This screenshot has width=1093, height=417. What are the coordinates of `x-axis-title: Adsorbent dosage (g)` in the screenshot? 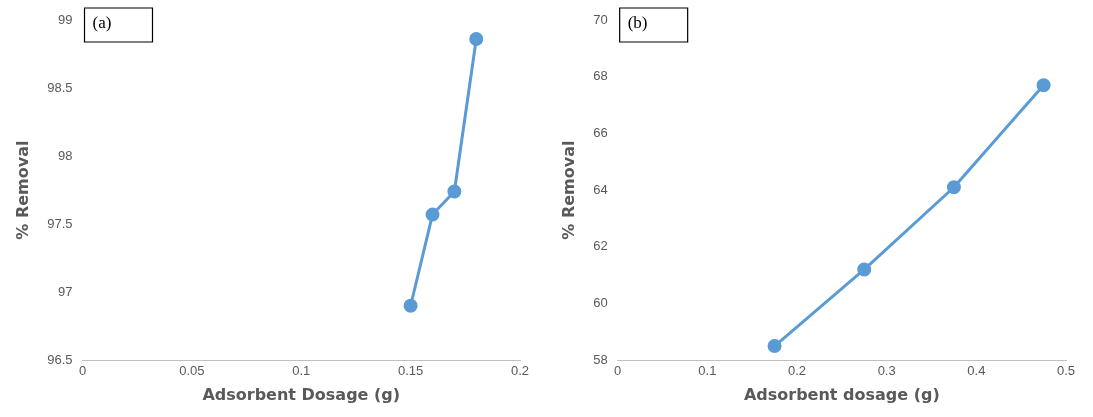 It's located at (841, 394).